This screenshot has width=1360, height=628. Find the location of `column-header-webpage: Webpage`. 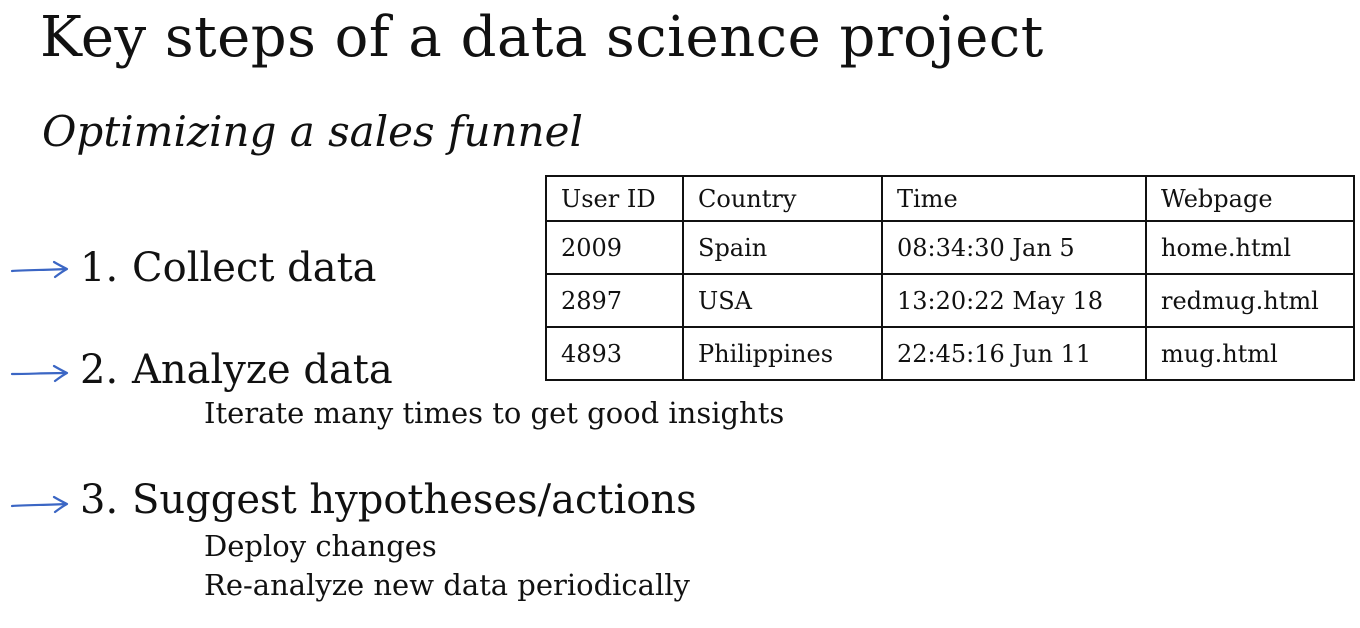

column-header-webpage: Webpage is located at coordinates (1250, 198).